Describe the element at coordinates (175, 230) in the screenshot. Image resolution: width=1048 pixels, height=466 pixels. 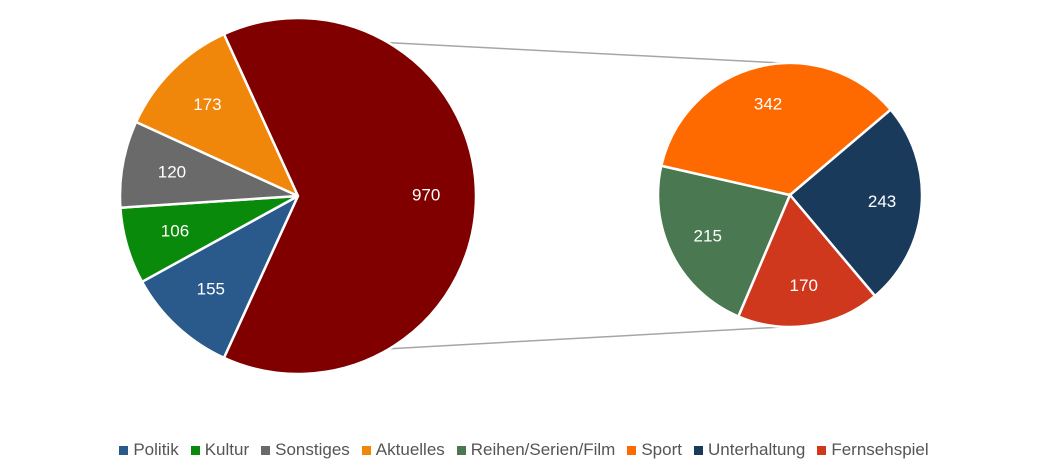
I see `slice-label: 106` at that location.